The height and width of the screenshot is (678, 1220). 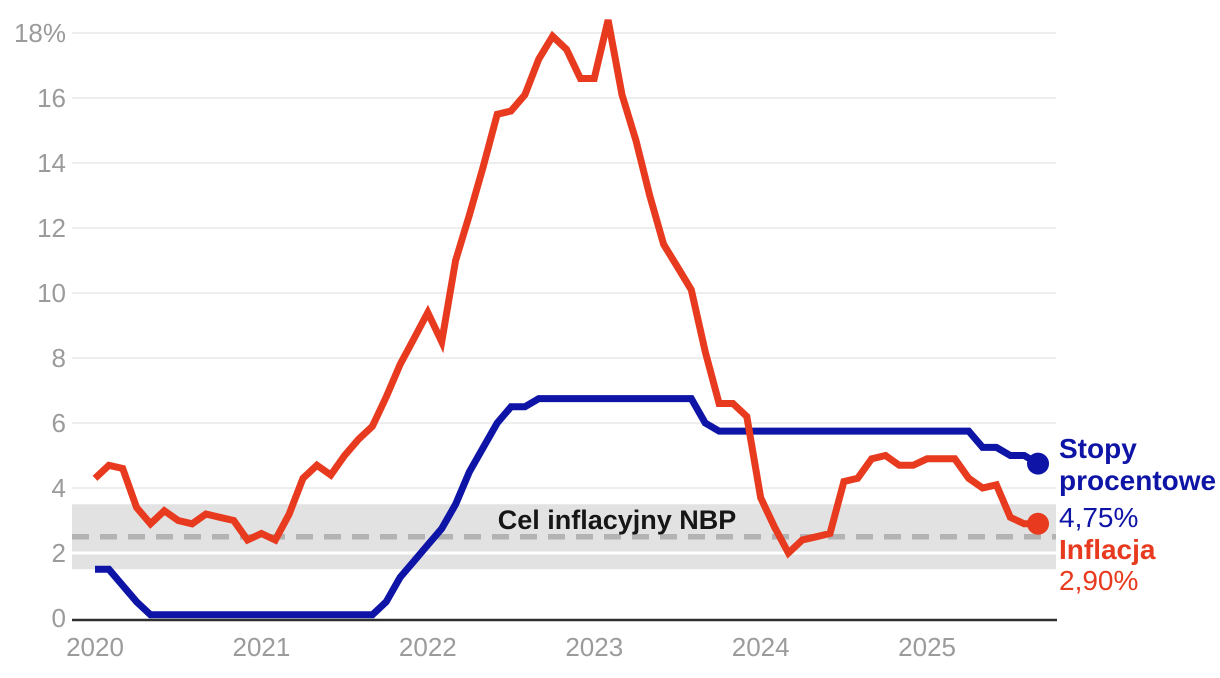 I want to click on svg-text: 2023, so click(x=594, y=647).